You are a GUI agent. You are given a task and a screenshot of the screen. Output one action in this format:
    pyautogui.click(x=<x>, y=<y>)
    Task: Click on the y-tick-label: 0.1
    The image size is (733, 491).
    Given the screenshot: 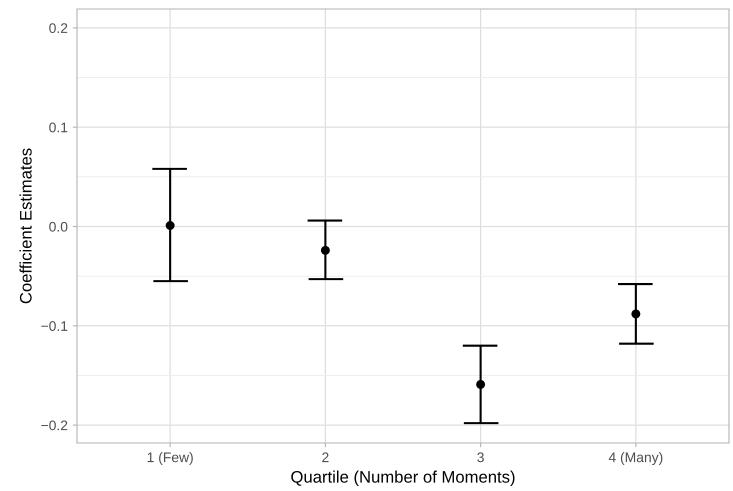 What is the action you would take?
    pyautogui.click(x=58, y=127)
    